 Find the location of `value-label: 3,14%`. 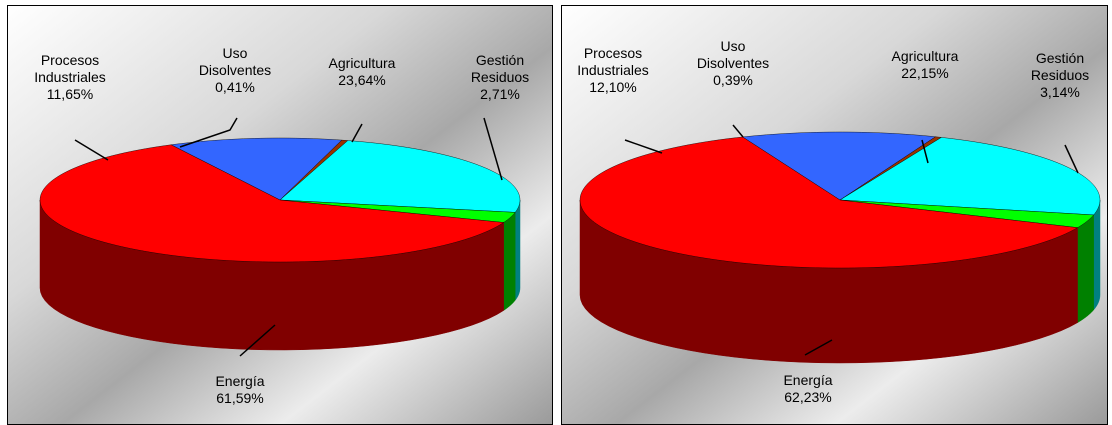

value-label: 3,14% is located at coordinates (1060, 92).